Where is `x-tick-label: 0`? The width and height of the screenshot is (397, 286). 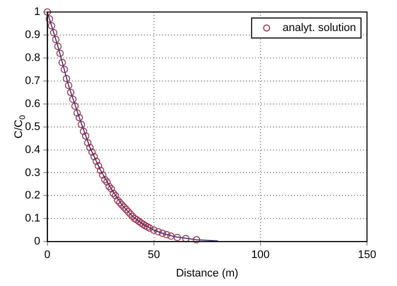 x-tick-label: 0 is located at coordinates (47, 255).